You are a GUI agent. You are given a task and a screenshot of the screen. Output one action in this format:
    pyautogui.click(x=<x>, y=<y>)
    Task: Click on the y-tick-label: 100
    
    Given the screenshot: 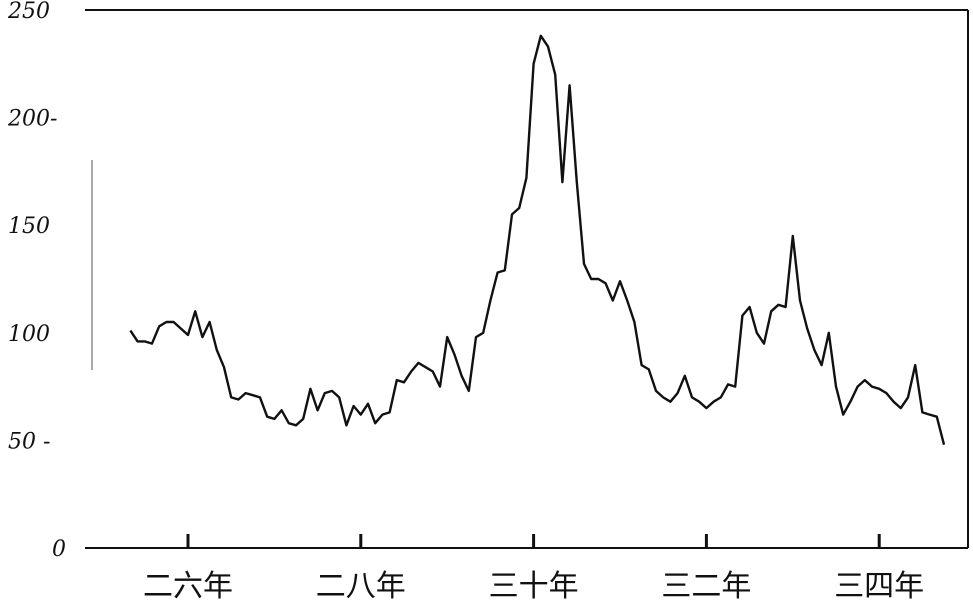 What is the action you would take?
    pyautogui.click(x=29, y=334)
    